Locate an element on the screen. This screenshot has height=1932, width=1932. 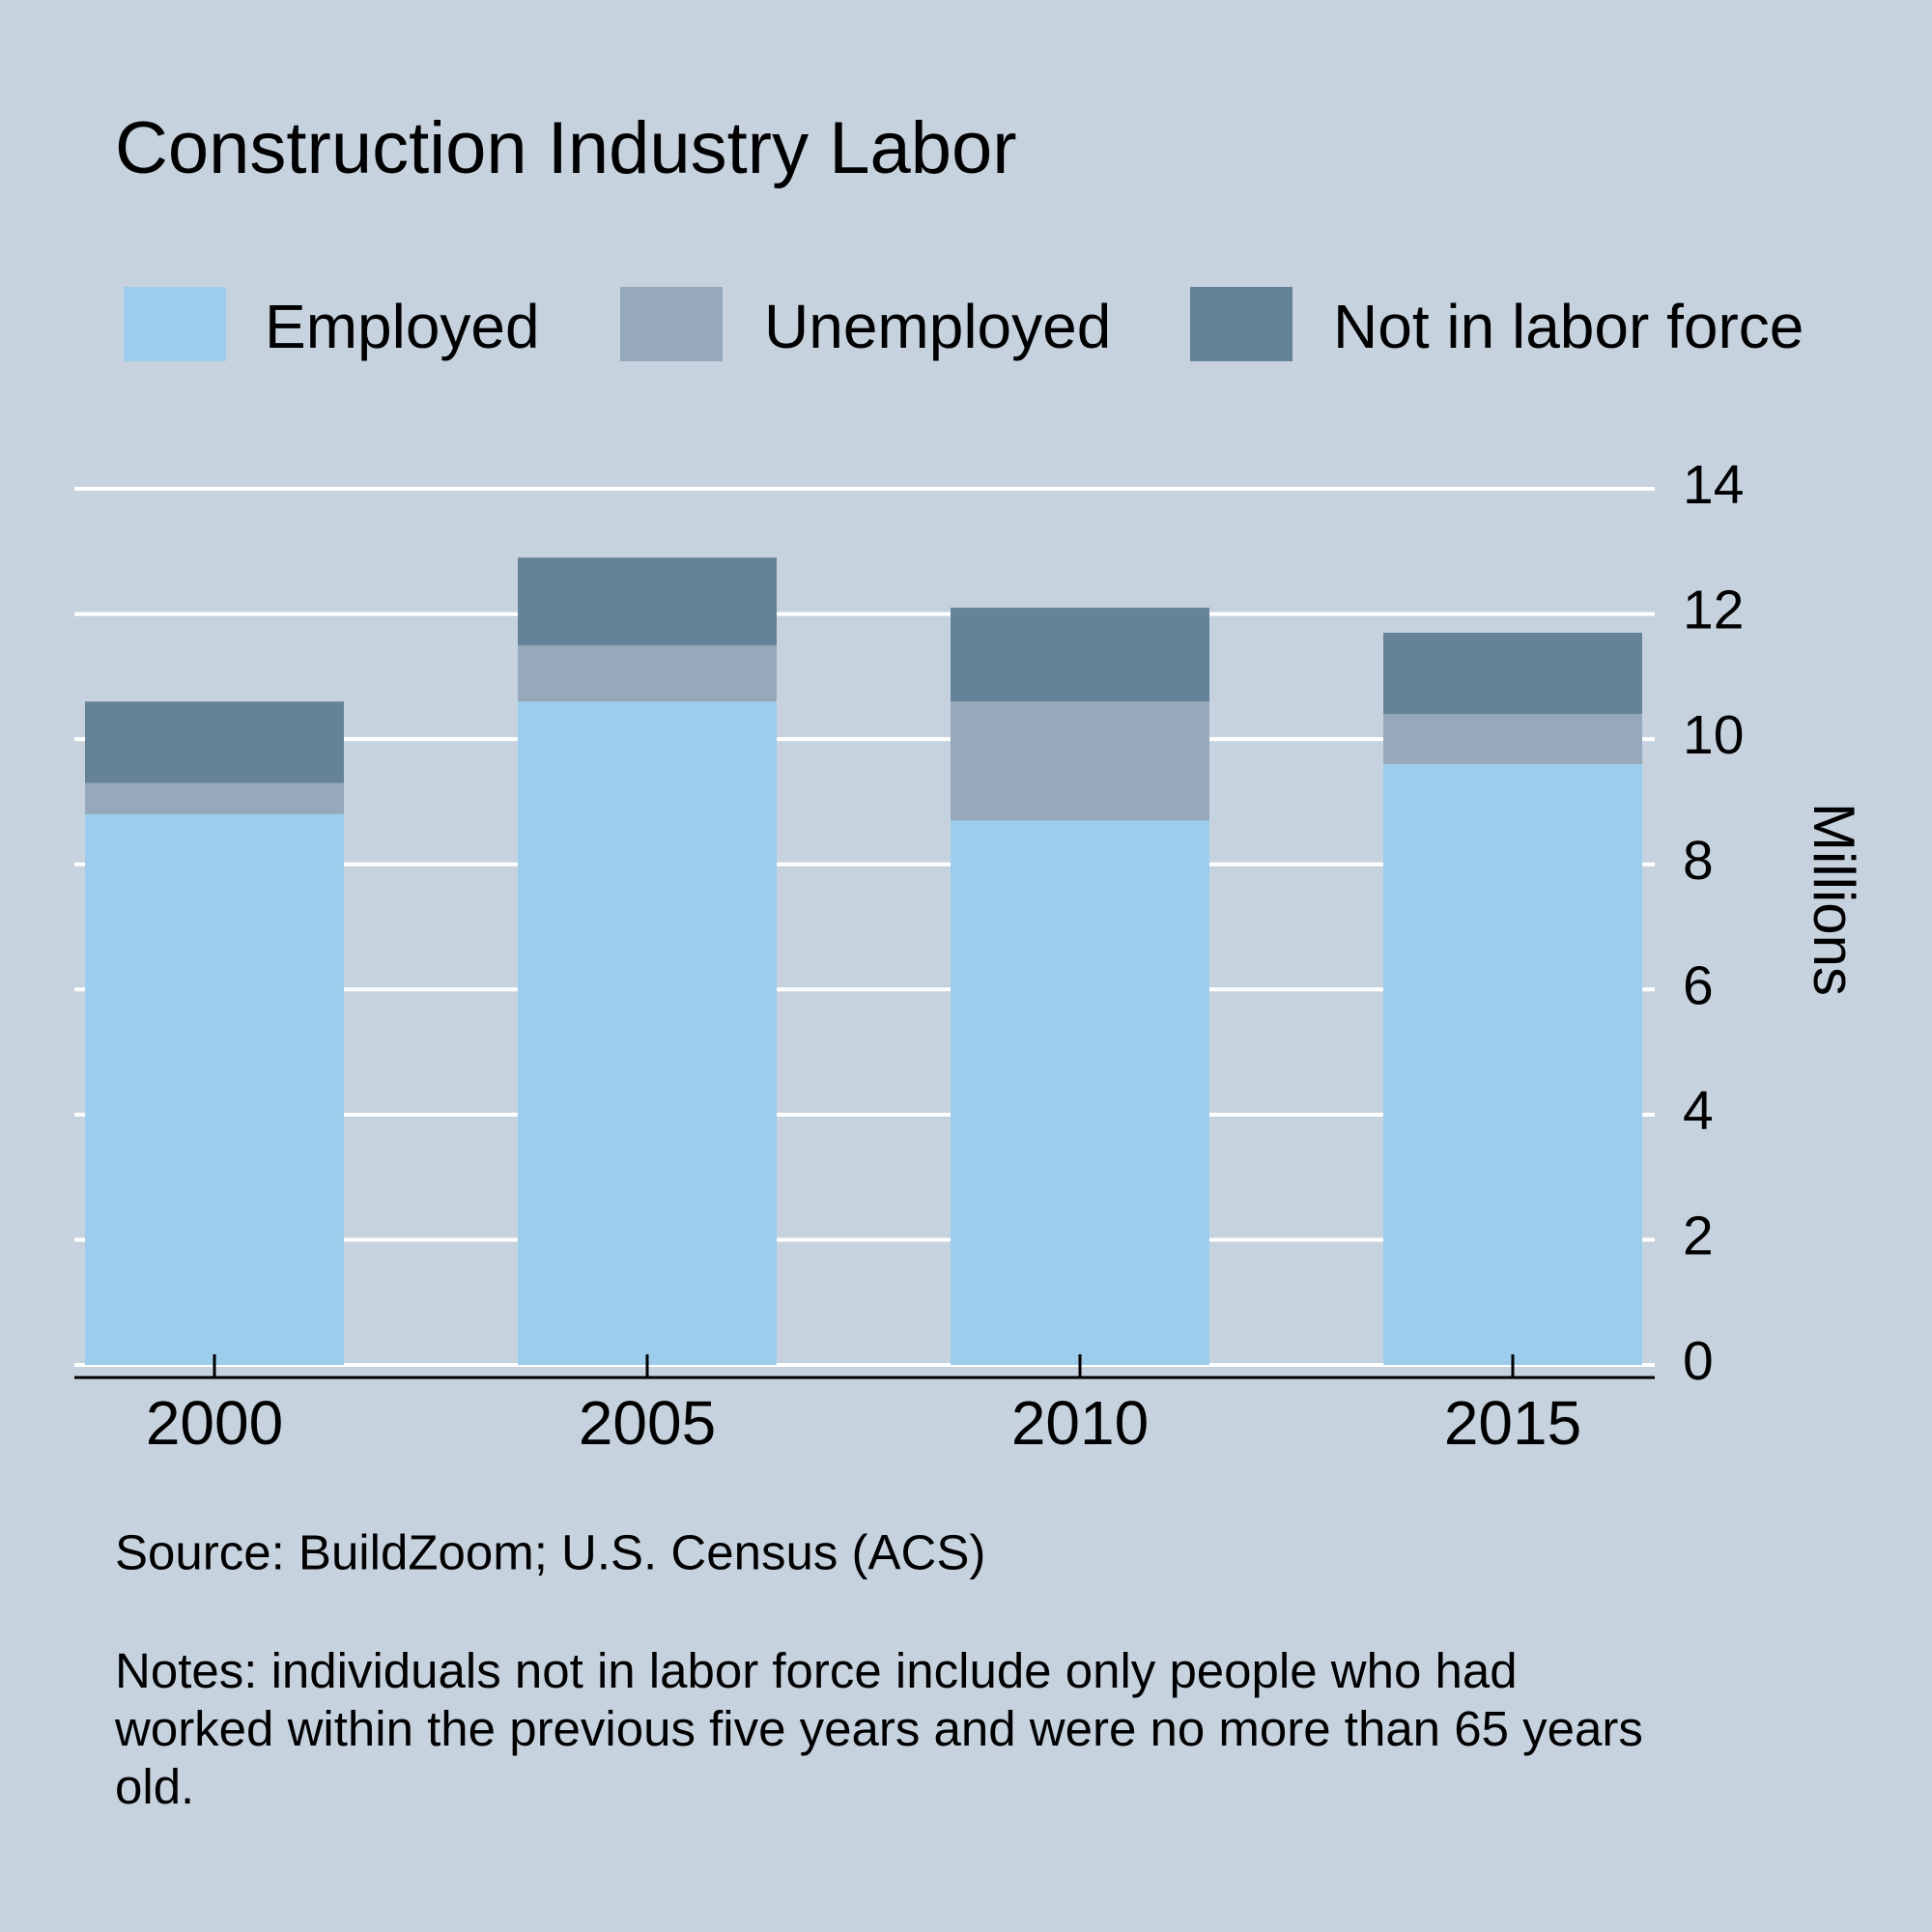
y-tick-label: 12 is located at coordinates (1713, 610).